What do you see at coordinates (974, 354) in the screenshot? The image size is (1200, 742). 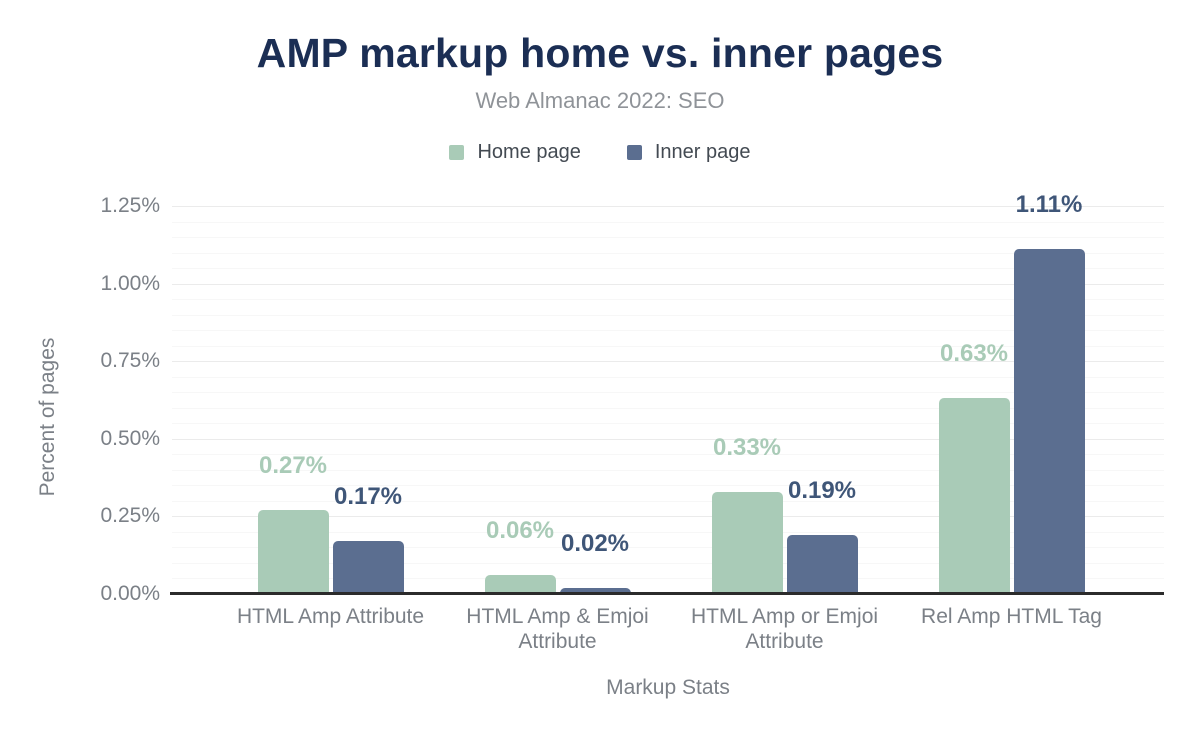 I see `bar-value-label: 0.63%` at bounding box center [974, 354].